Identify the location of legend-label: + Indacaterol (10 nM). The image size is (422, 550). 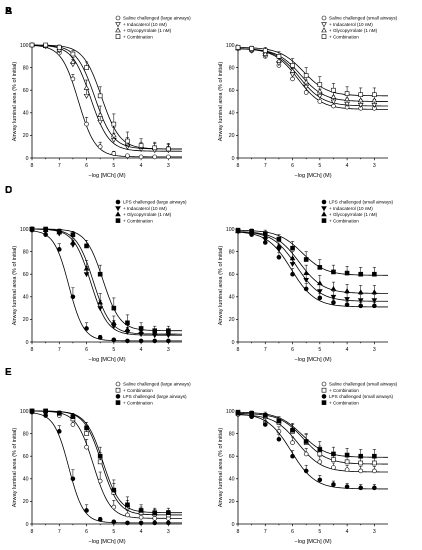
(351, 24).